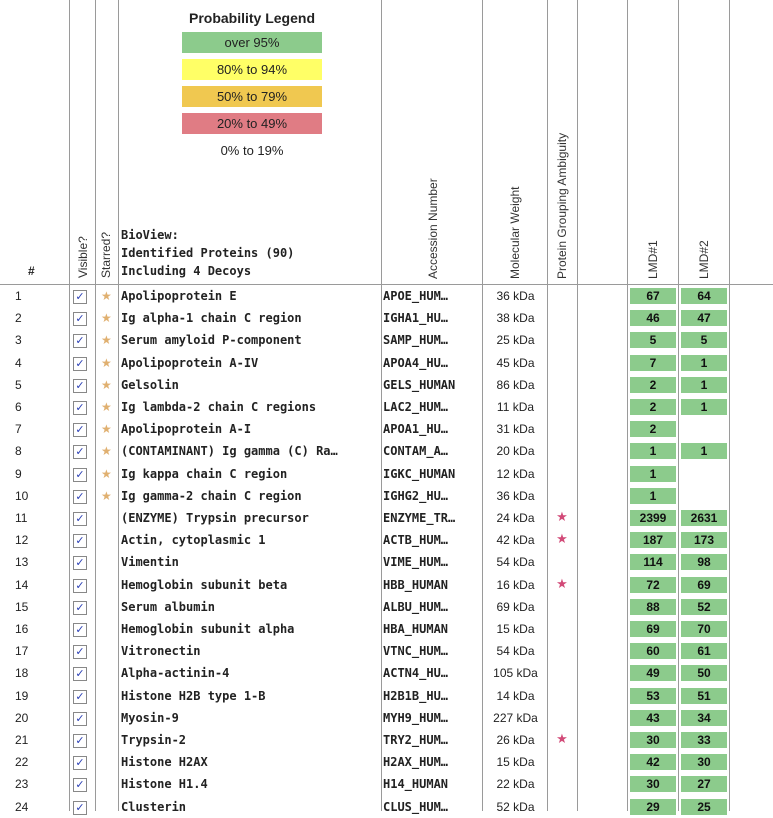 The width and height of the screenshot is (773, 818). Describe the element at coordinates (704, 407) in the screenshot. I see `lmd2-spectrum-count: 1` at that location.